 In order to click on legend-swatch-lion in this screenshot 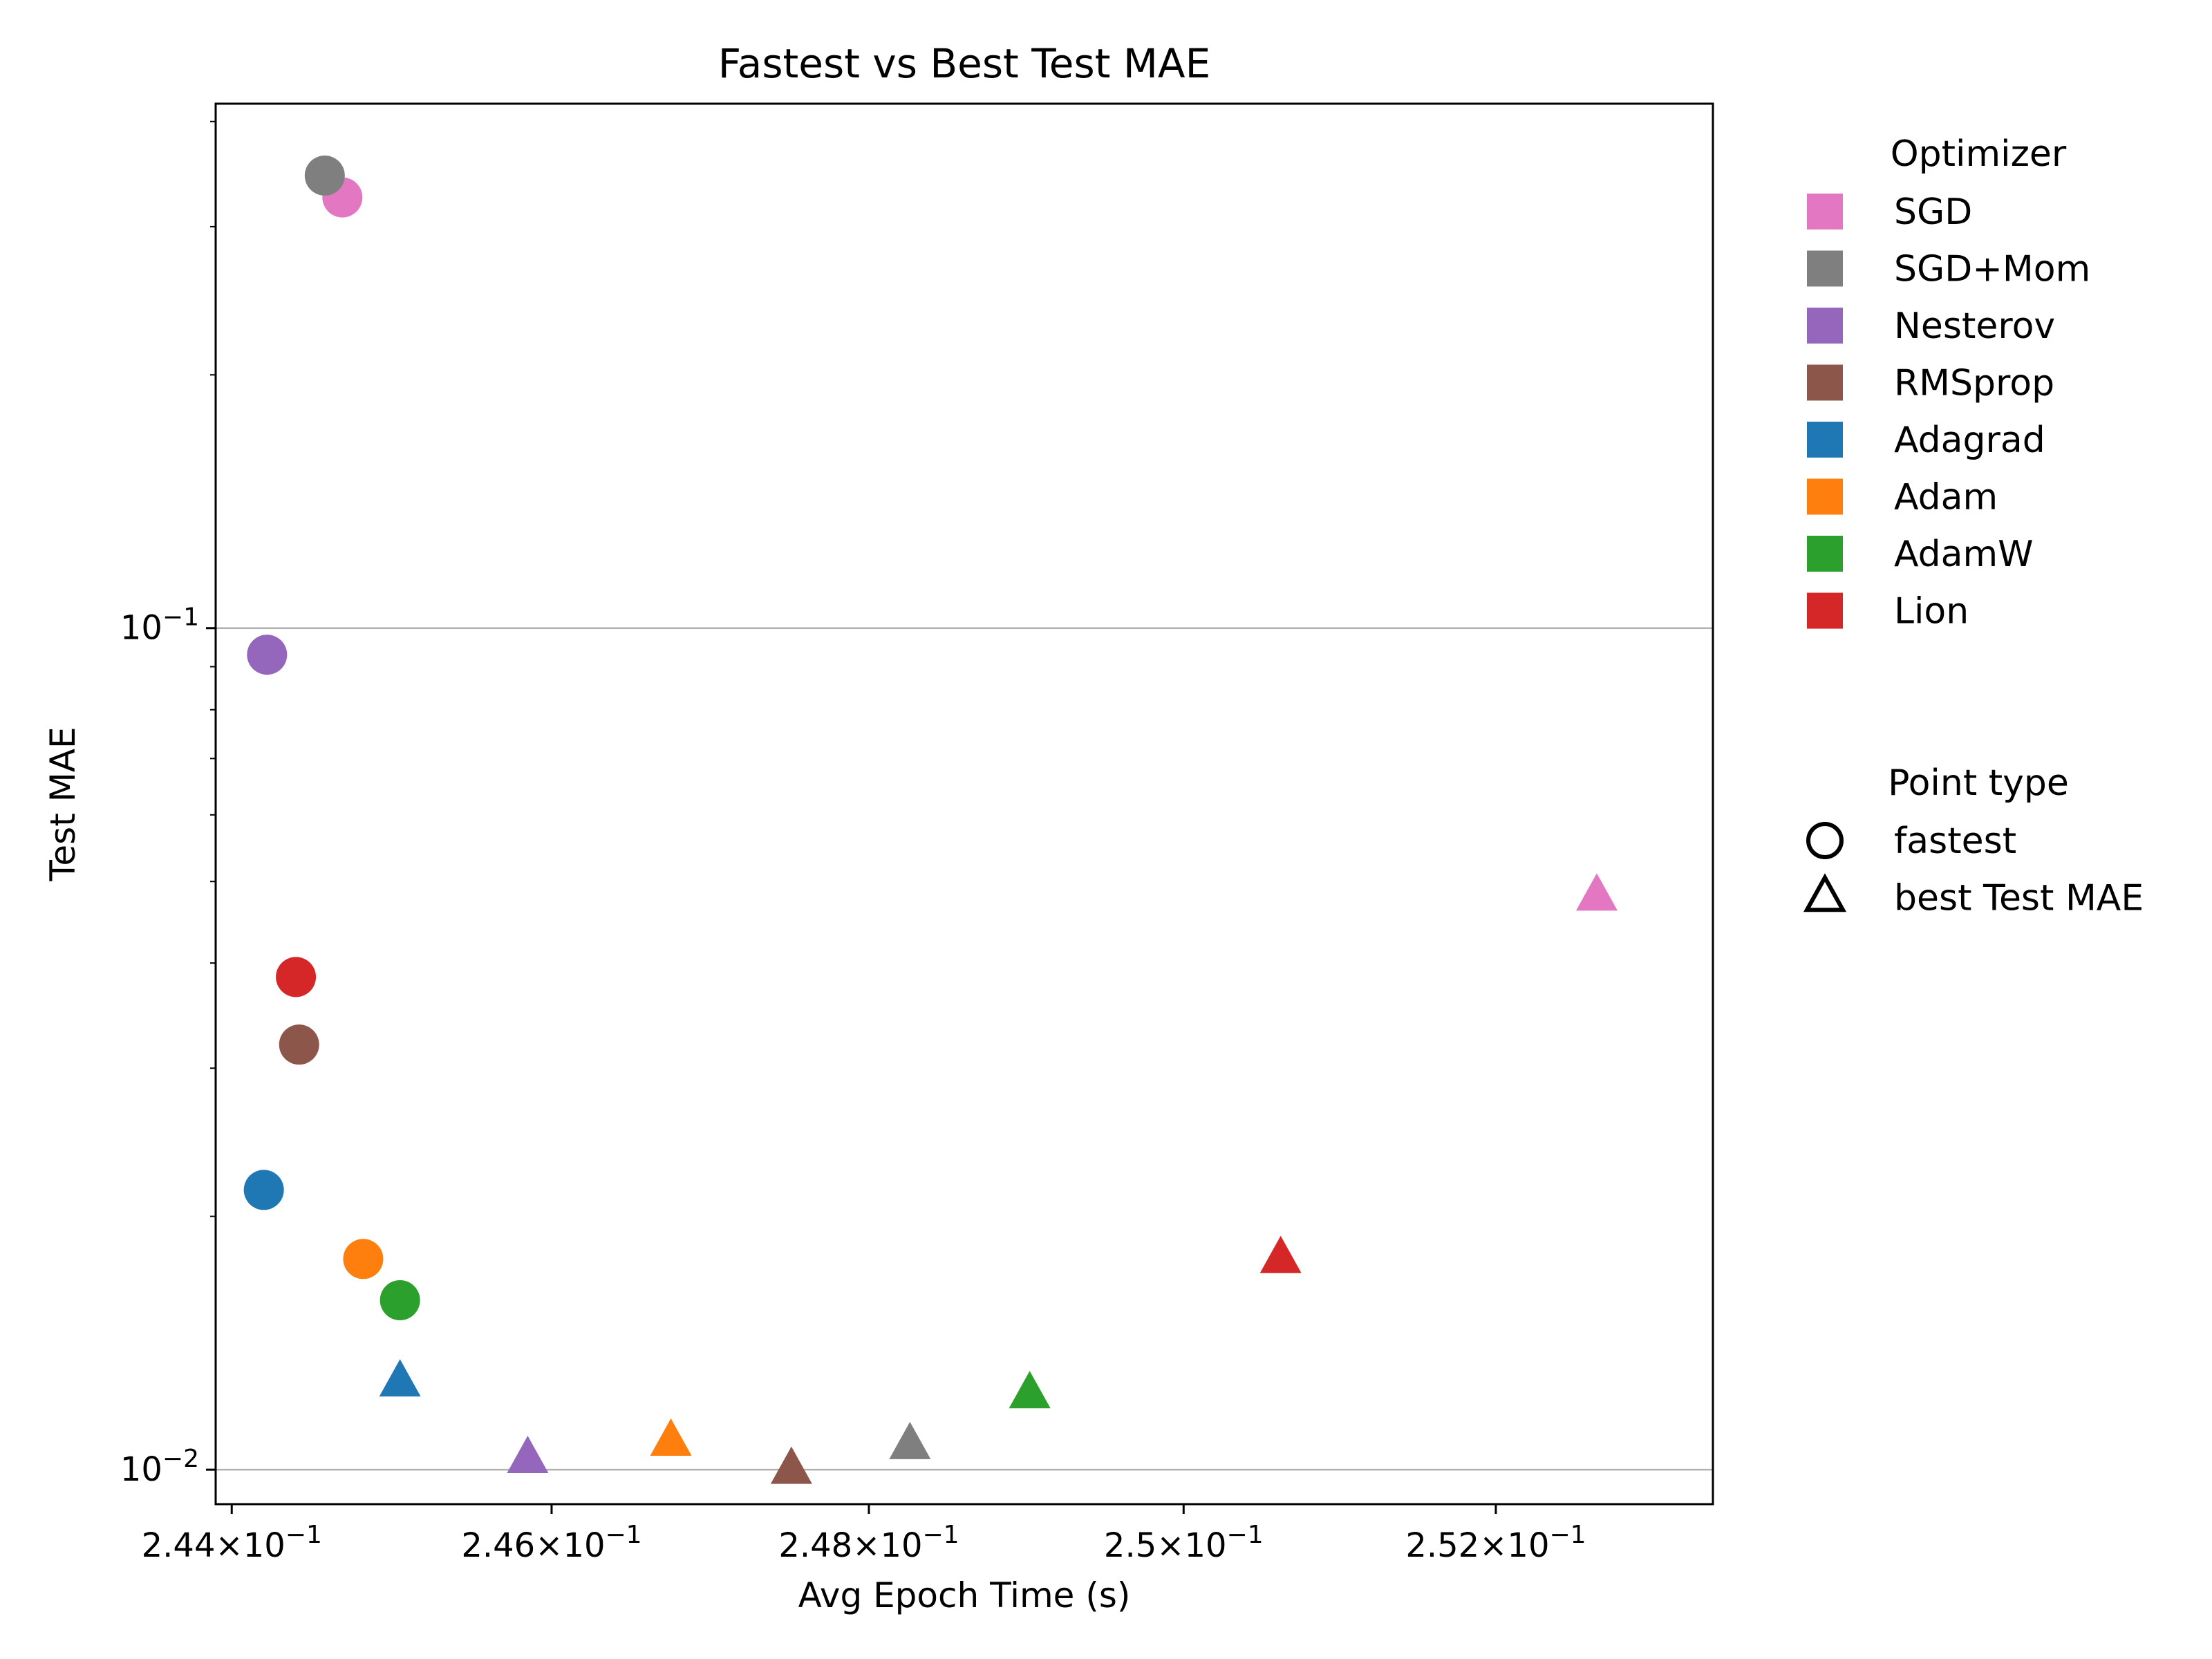, I will do `click(1825, 610)`.